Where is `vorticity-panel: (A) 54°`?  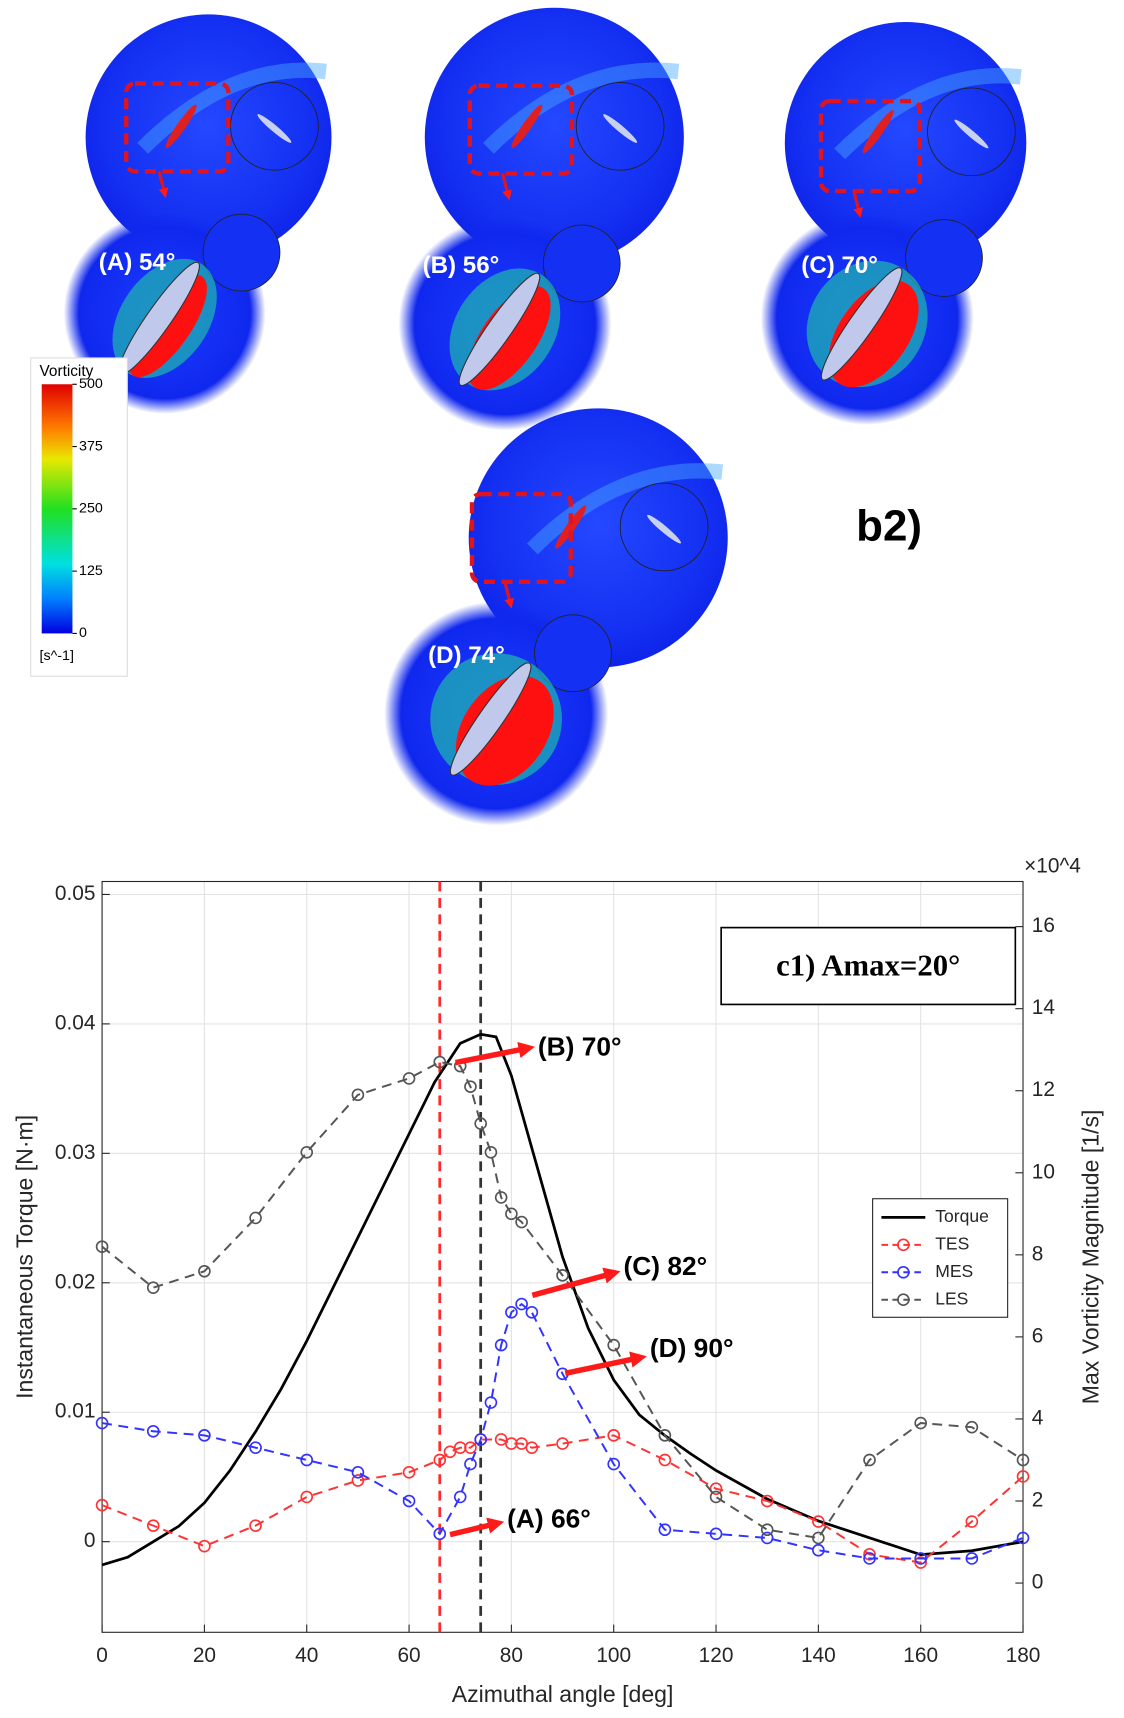
vorticity-panel: (A) 54° is located at coordinates (197, 214).